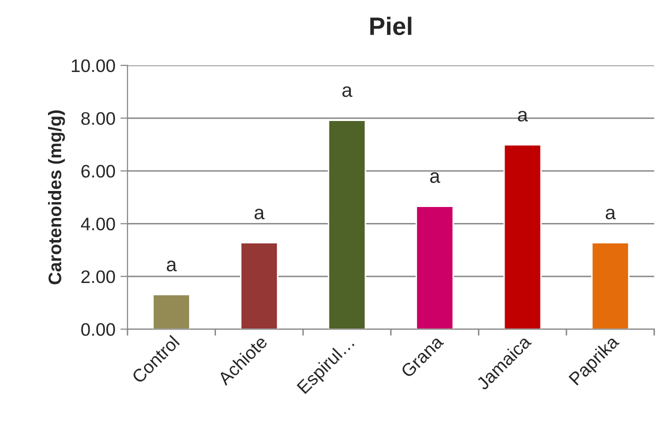 The image size is (671, 422). What do you see at coordinates (98, 171) in the screenshot?
I see `y-tick-label: 6.00` at bounding box center [98, 171].